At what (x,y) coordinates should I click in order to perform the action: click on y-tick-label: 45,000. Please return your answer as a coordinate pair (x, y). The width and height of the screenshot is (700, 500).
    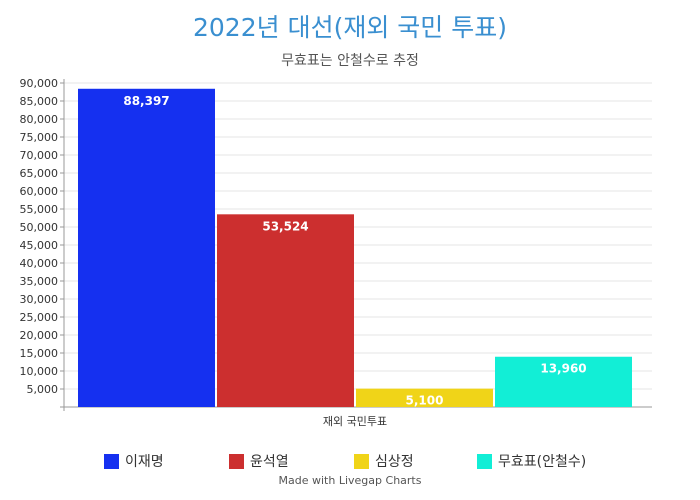
    Looking at the image, I should click on (39, 245).